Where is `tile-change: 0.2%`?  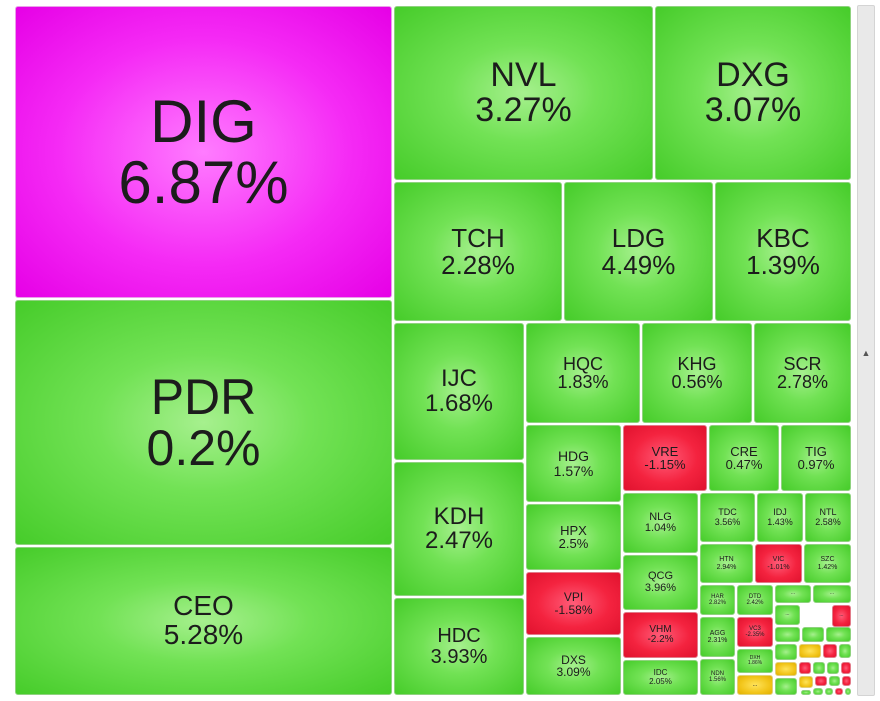 tile-change: 0.2% is located at coordinates (203, 447).